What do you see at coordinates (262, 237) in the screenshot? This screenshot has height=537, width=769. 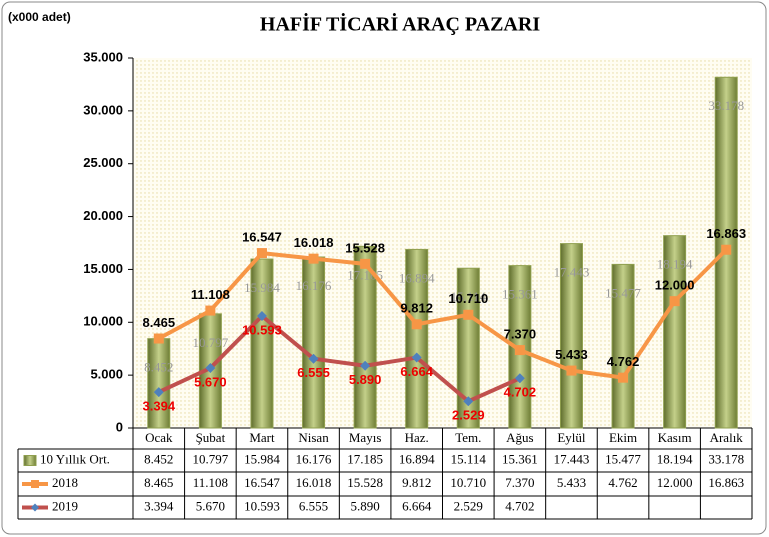 I see `point-label: 16.547` at bounding box center [262, 237].